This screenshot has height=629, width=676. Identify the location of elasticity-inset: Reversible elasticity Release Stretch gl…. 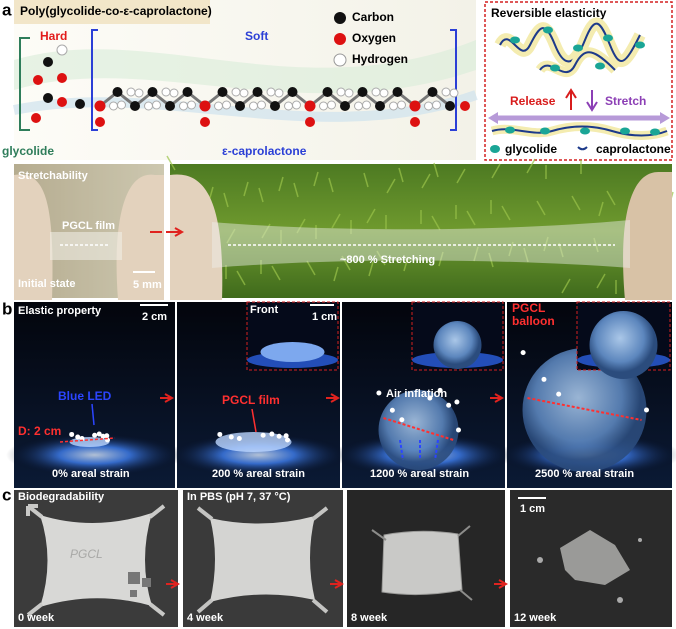
(578, 81).